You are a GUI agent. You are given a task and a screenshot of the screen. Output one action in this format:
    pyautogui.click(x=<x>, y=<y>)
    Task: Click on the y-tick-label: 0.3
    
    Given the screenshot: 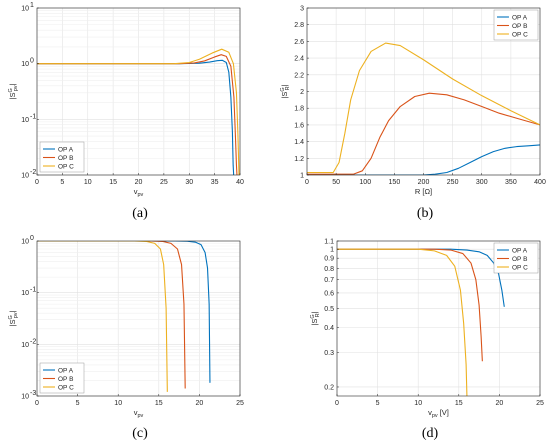 What is the action you would take?
    pyautogui.click(x=329, y=353)
    